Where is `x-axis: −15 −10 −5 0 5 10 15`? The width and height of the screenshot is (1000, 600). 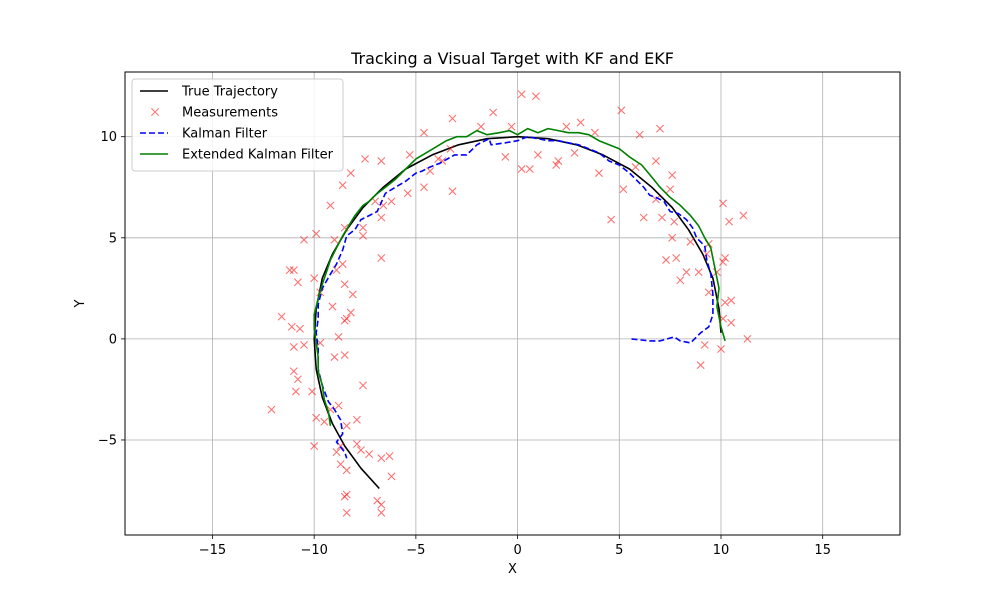
x-axis: −15 −10 −5 0 5 10 15 is located at coordinates (515, 546).